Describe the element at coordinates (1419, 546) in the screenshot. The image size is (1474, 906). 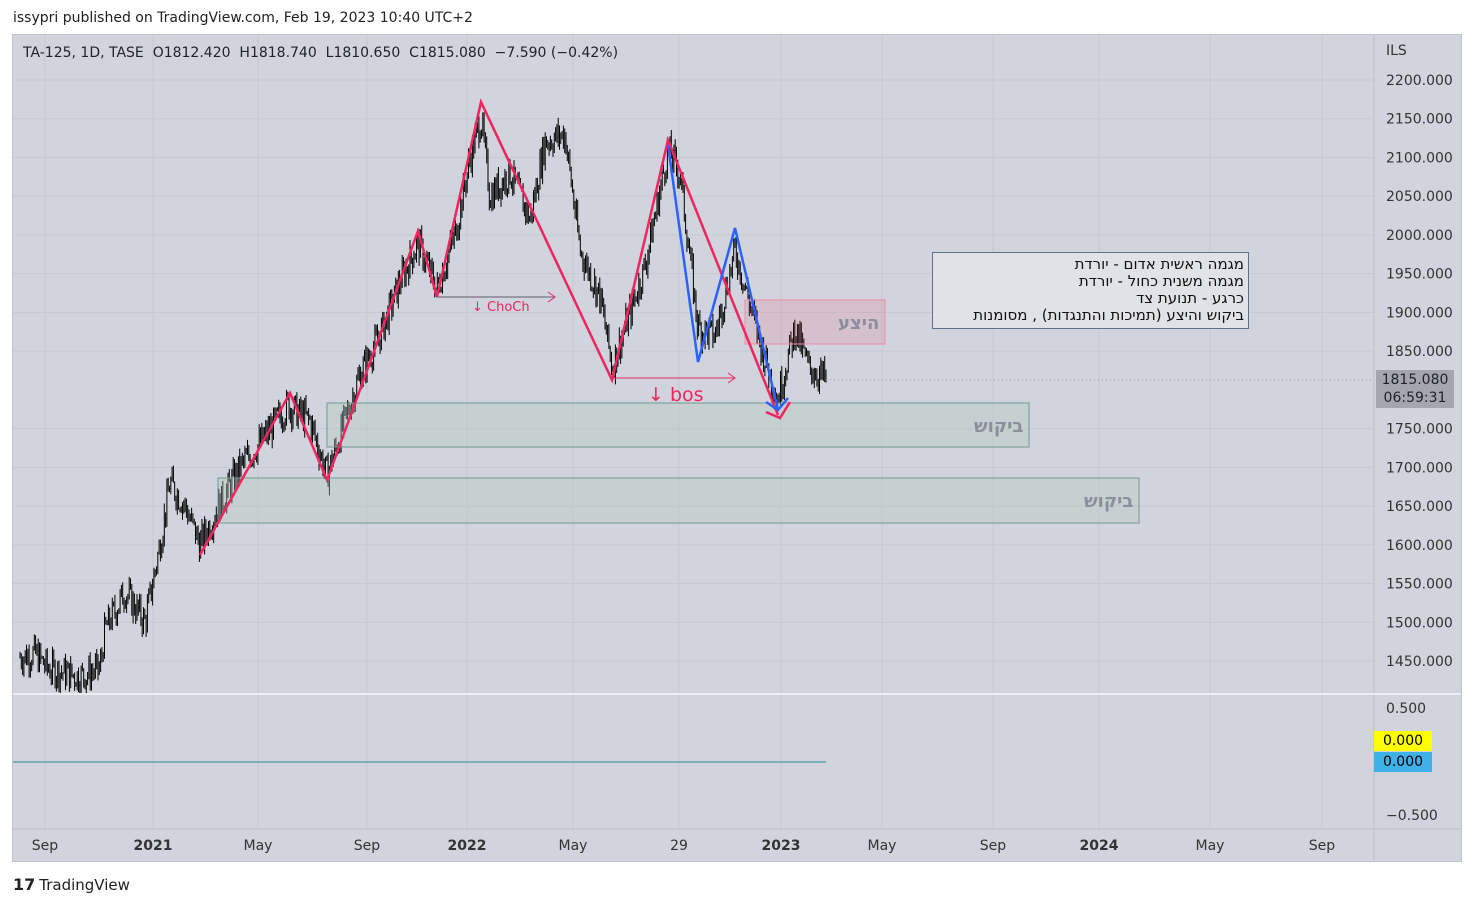
I see `price-tick: 1600.000` at that location.